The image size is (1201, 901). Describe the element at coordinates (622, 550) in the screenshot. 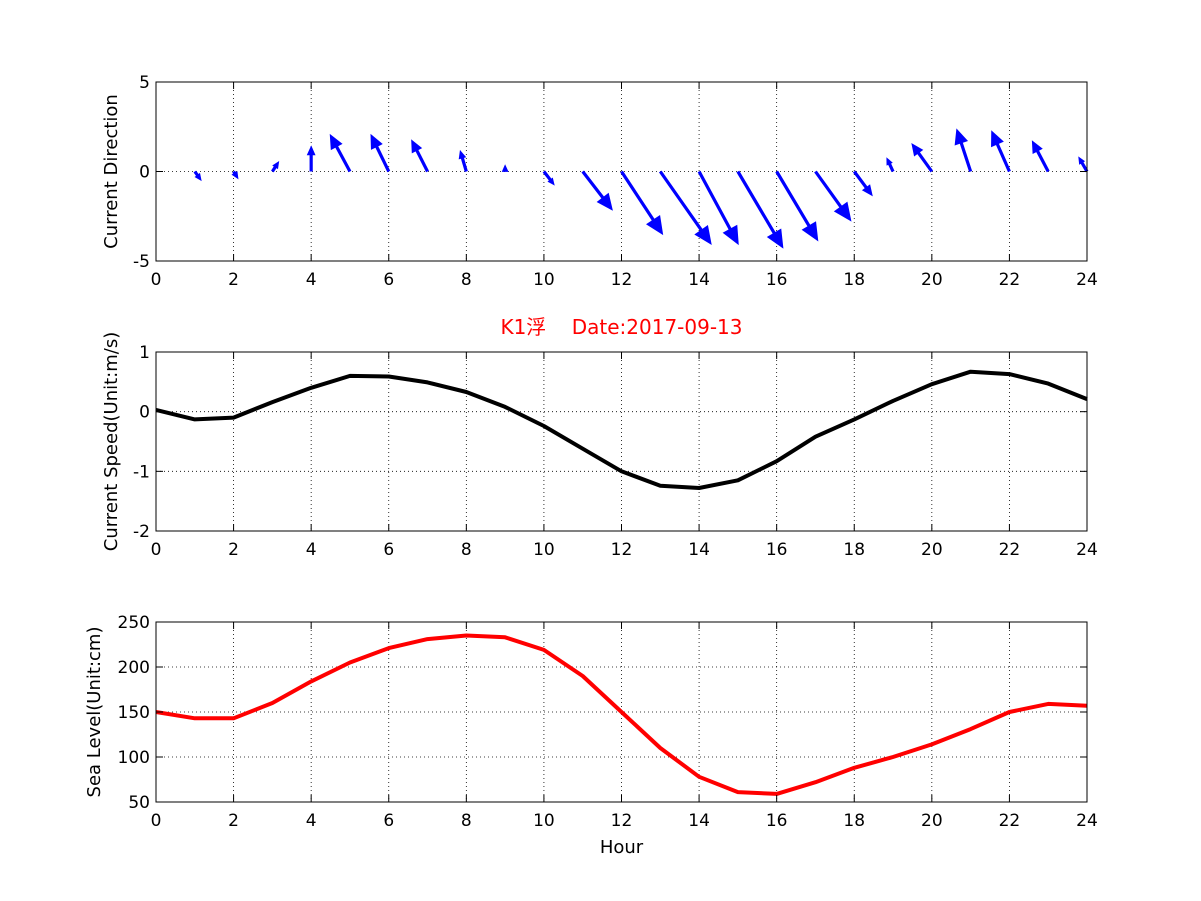

I see `speed-x-tick-label: 12` at that location.